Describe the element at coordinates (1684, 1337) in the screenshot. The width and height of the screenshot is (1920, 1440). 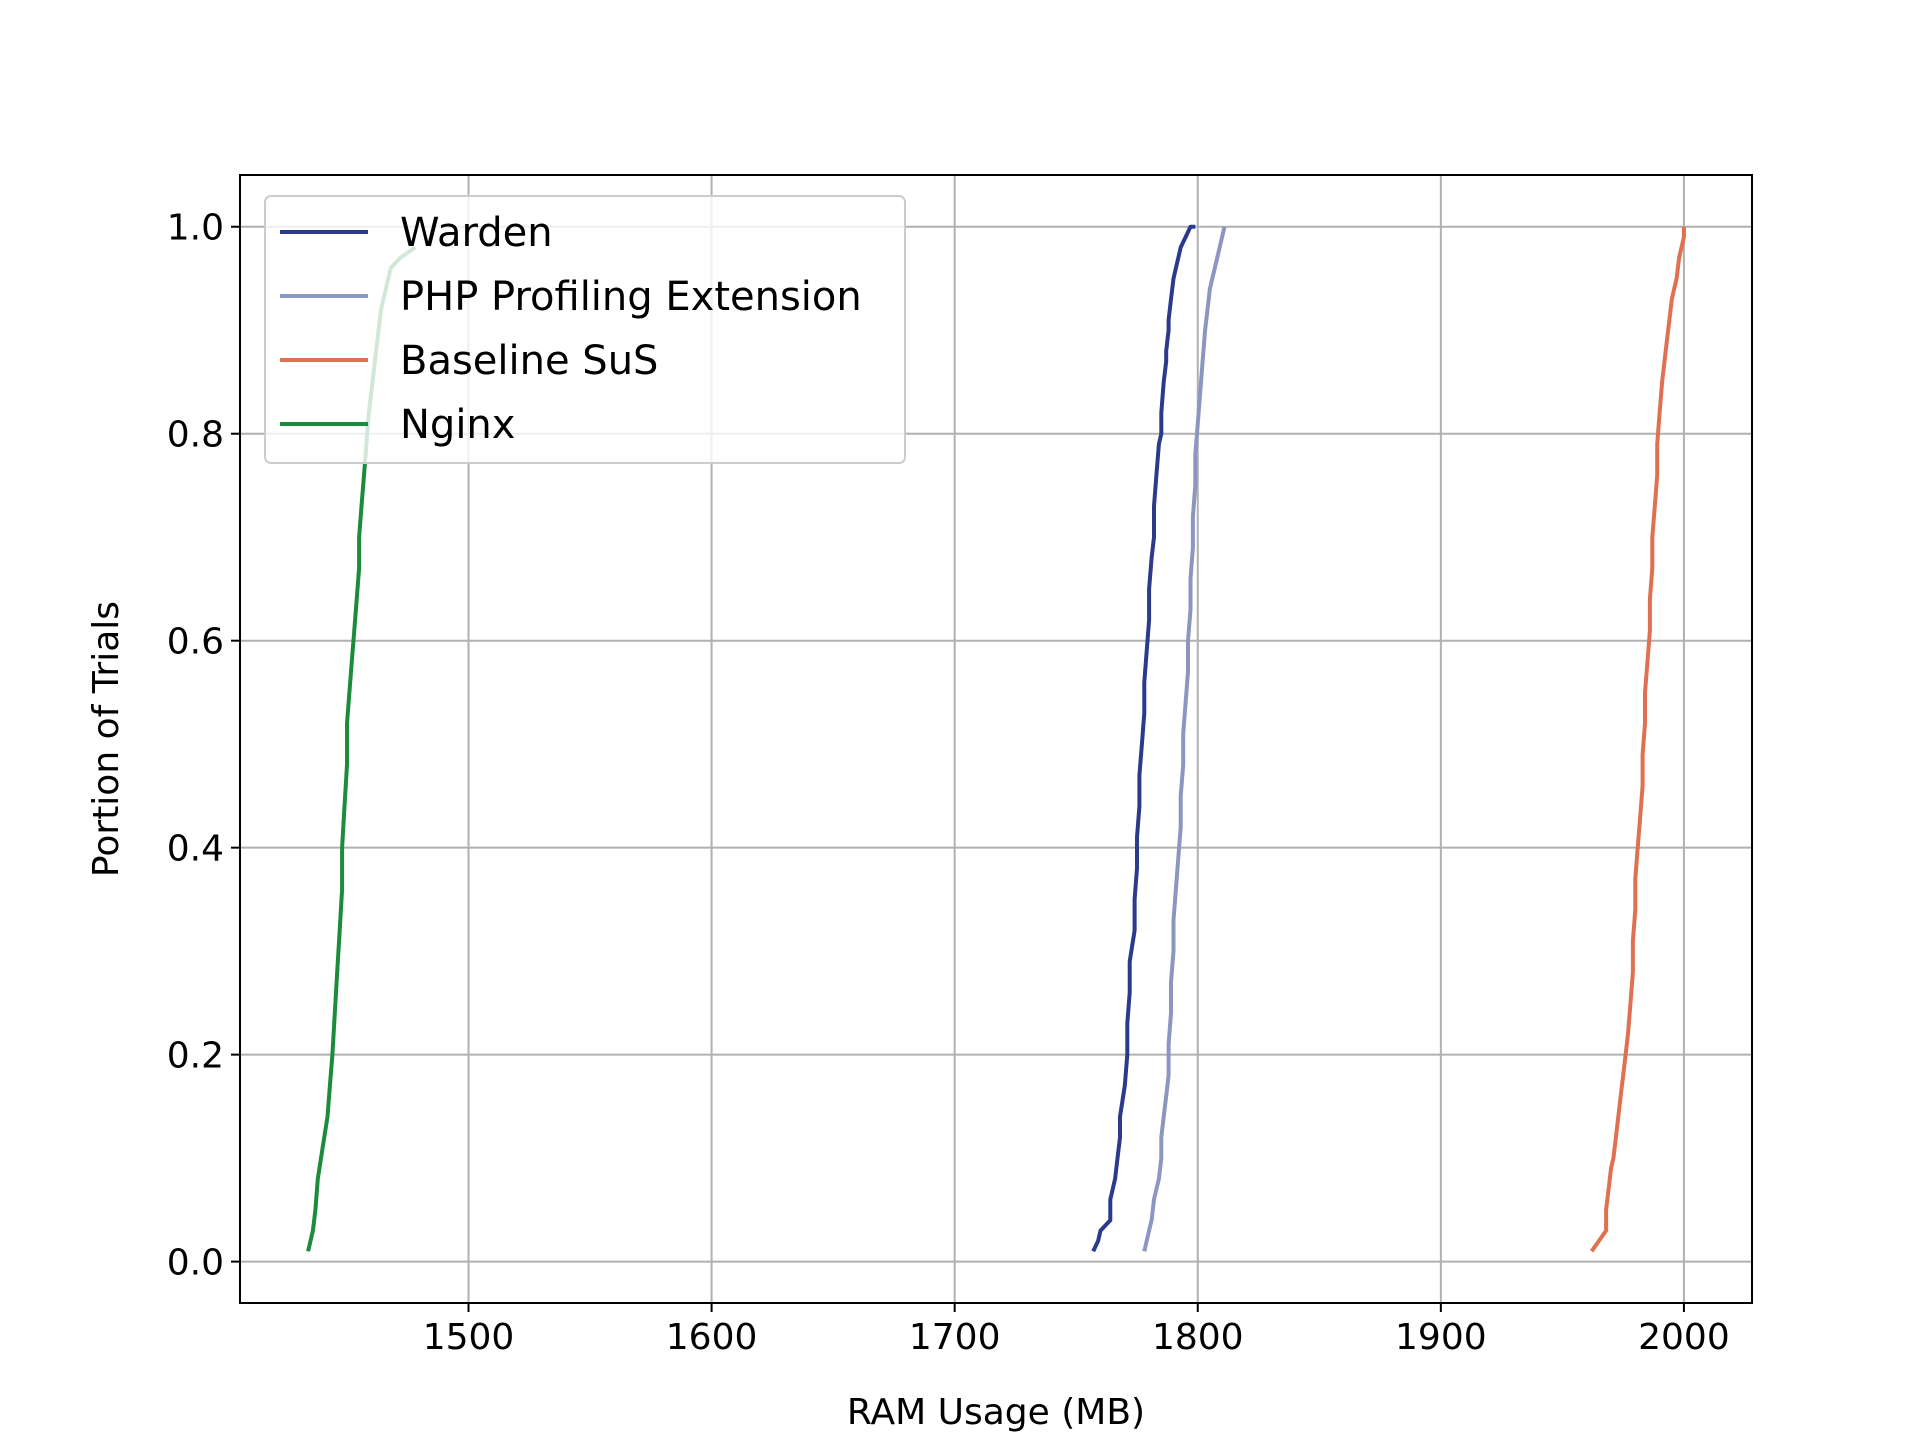
I see `x-tick-label: 2000` at that location.